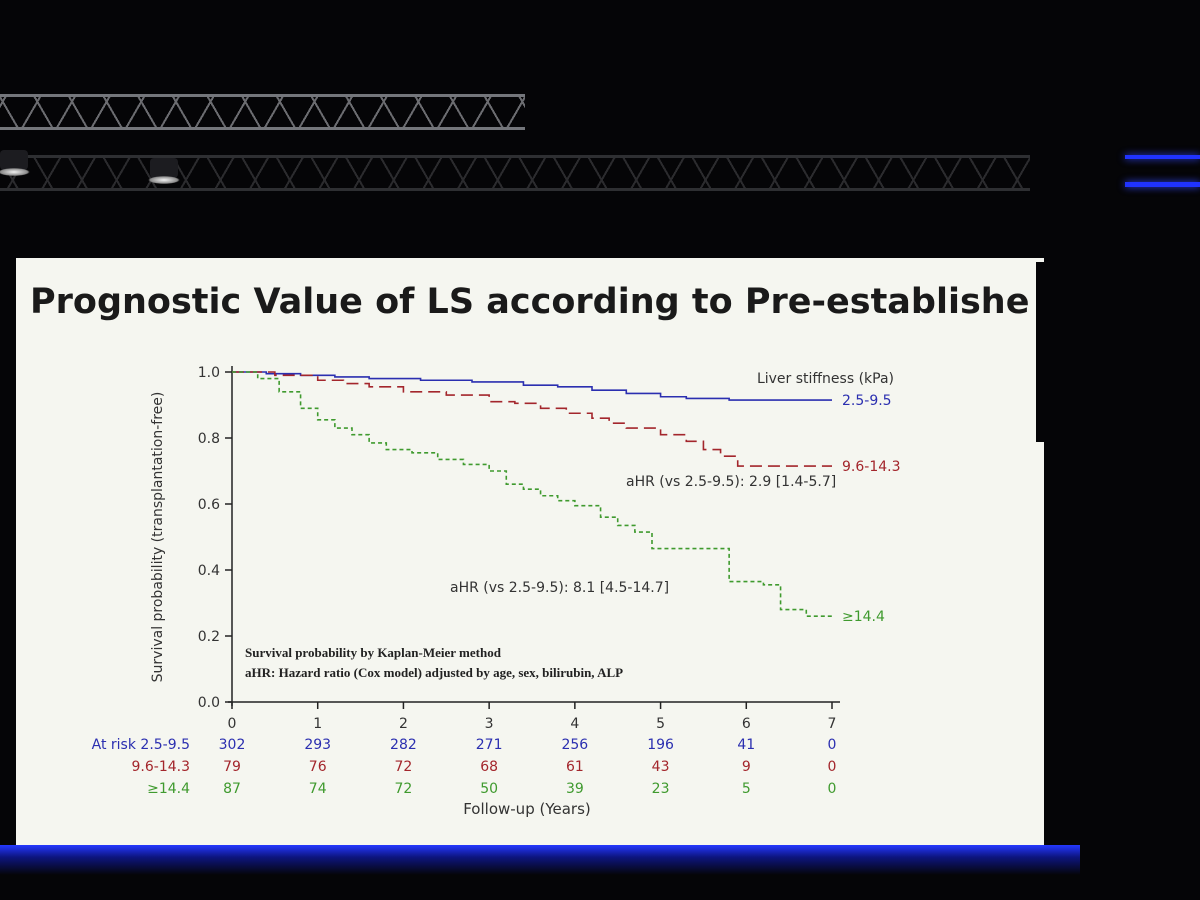  I want to click on annotation-ahr-high: aHR (vs 2.5-9.5): 8.1 [4.5-14.7], so click(559, 588).